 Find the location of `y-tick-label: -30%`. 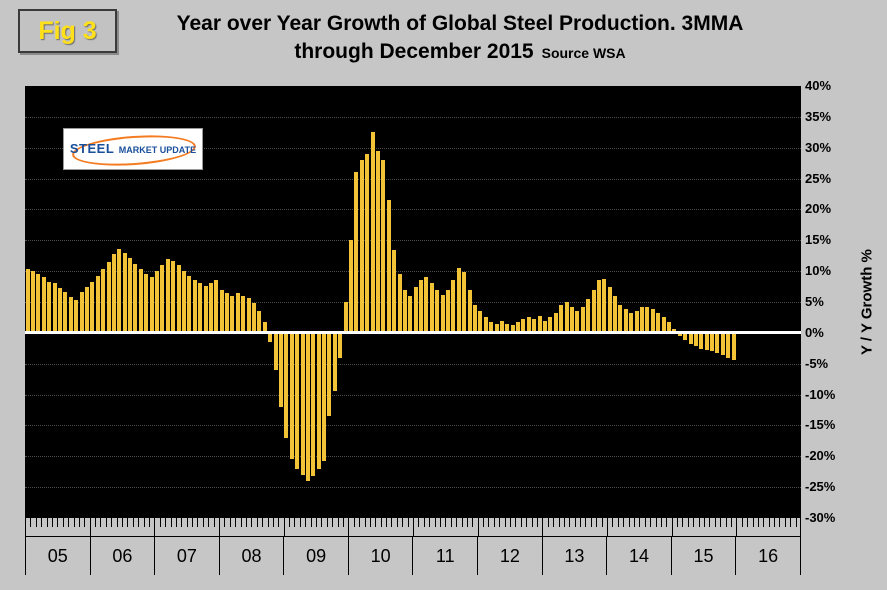

y-tick-label: -30% is located at coordinates (820, 517).